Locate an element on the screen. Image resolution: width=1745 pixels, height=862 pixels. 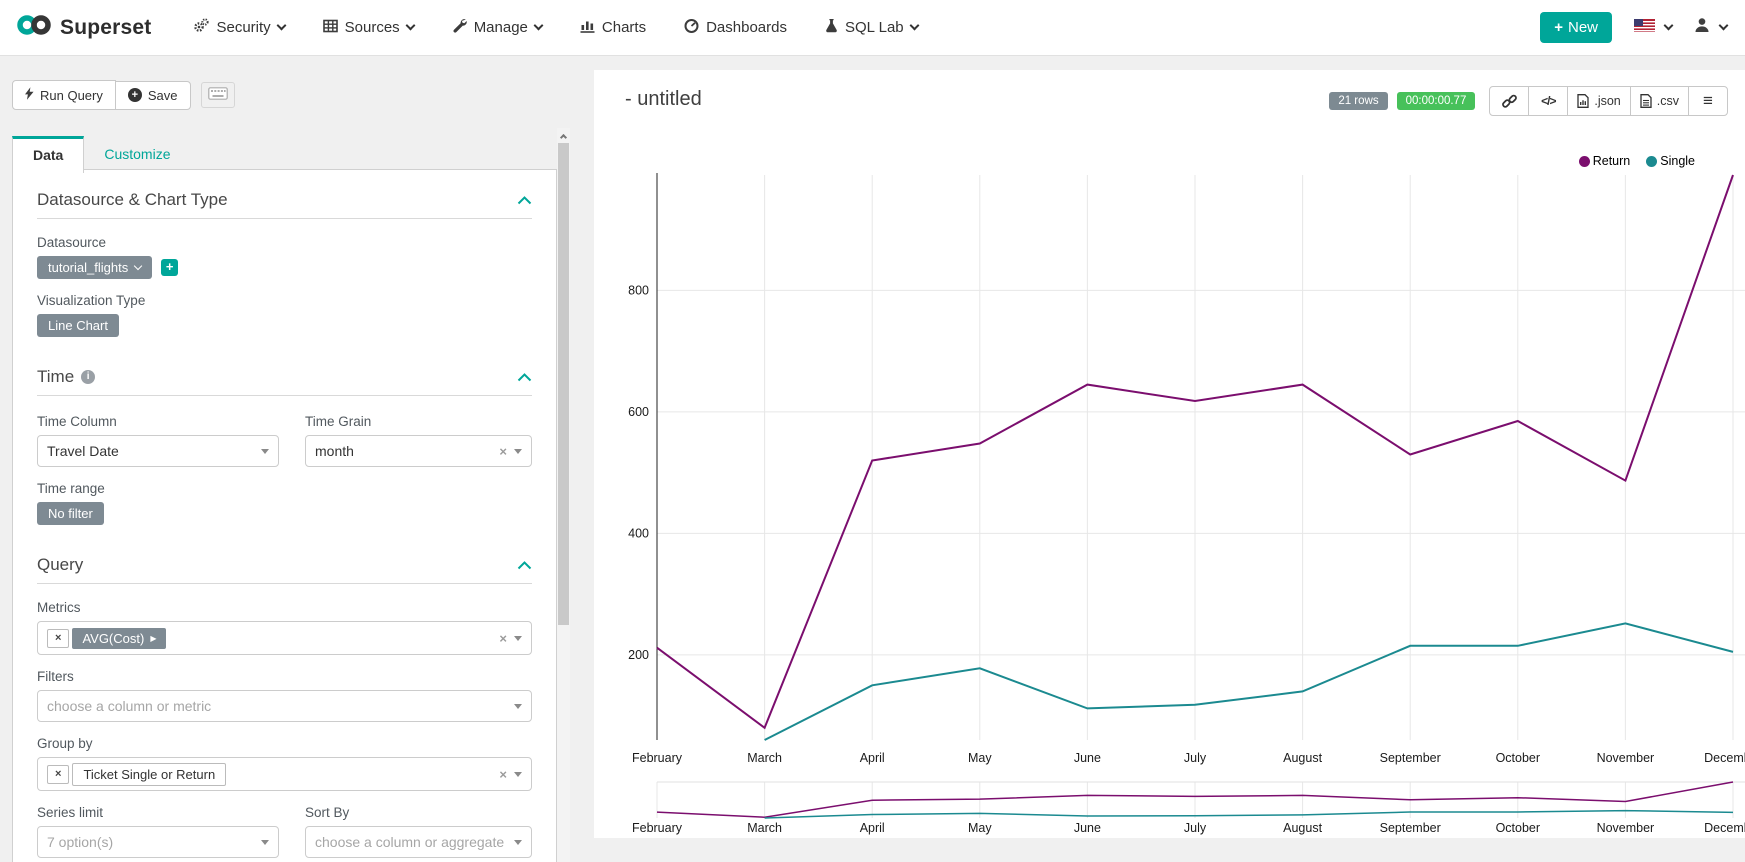
infinity-logo-icon is located at coordinates (34, 27).